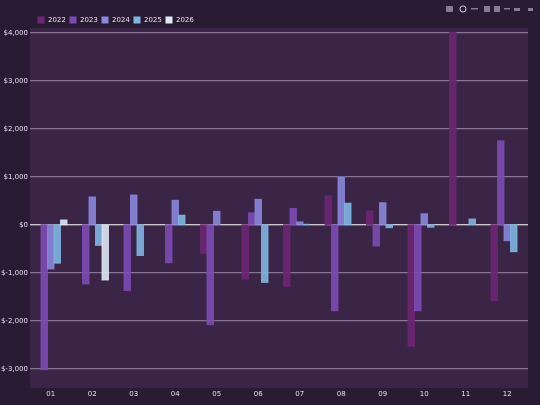 This screenshot has height=405, width=540. Describe the element at coordinates (133, 394) in the screenshot. I see `x-tick-label: 03` at that location.